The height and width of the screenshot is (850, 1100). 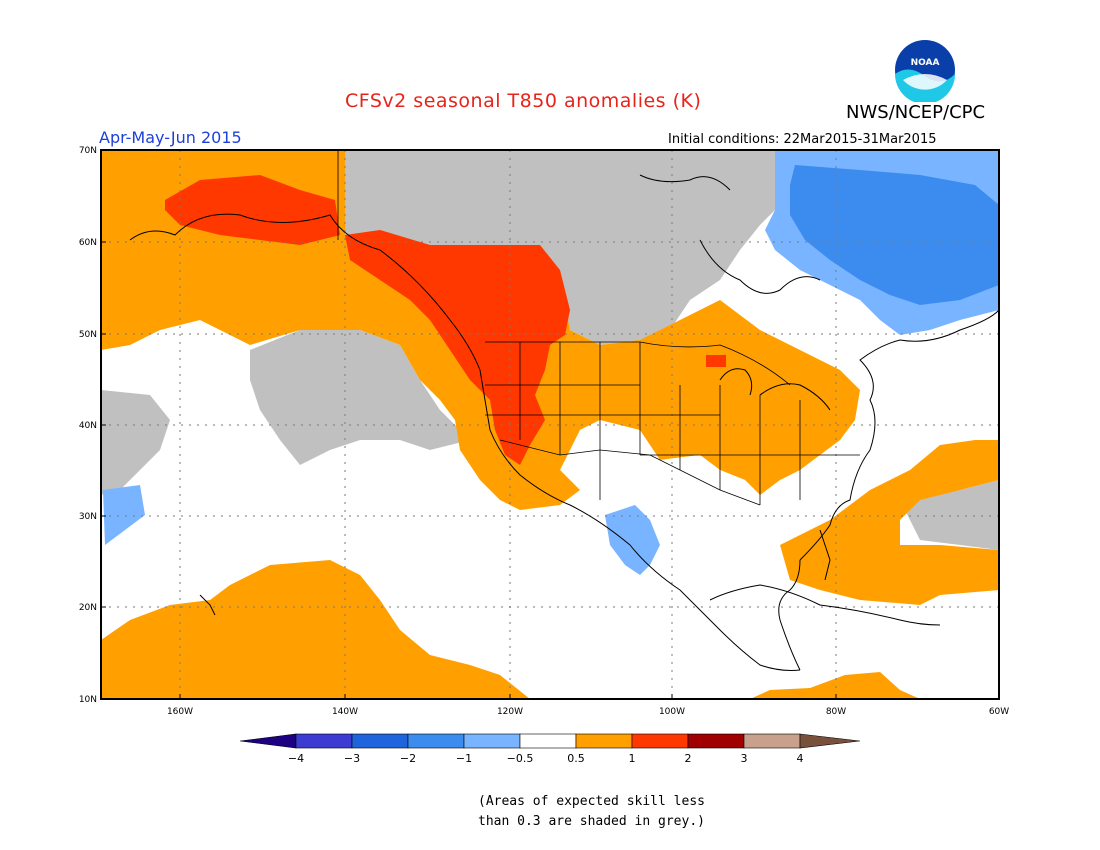 I want to click on color-bar, so click(x=550, y=741).